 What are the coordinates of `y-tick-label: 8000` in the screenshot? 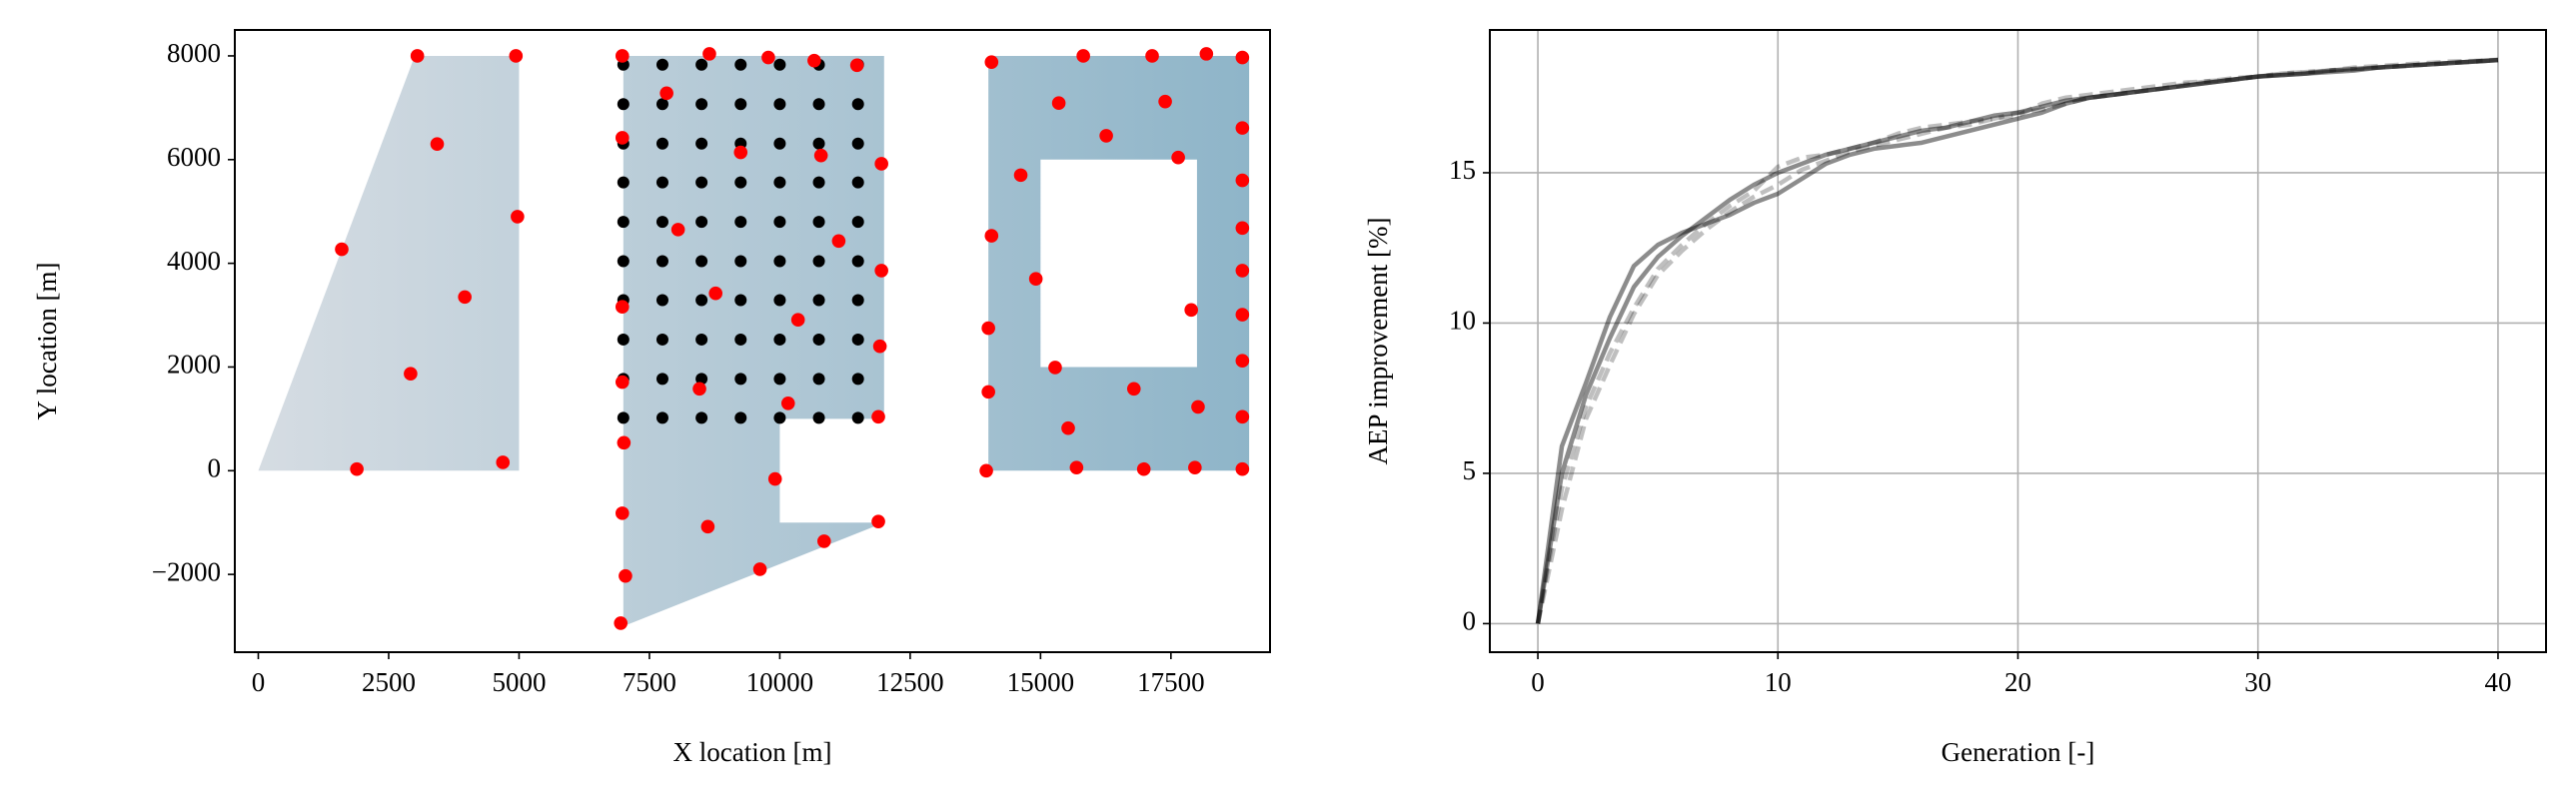 It's located at (194, 53).